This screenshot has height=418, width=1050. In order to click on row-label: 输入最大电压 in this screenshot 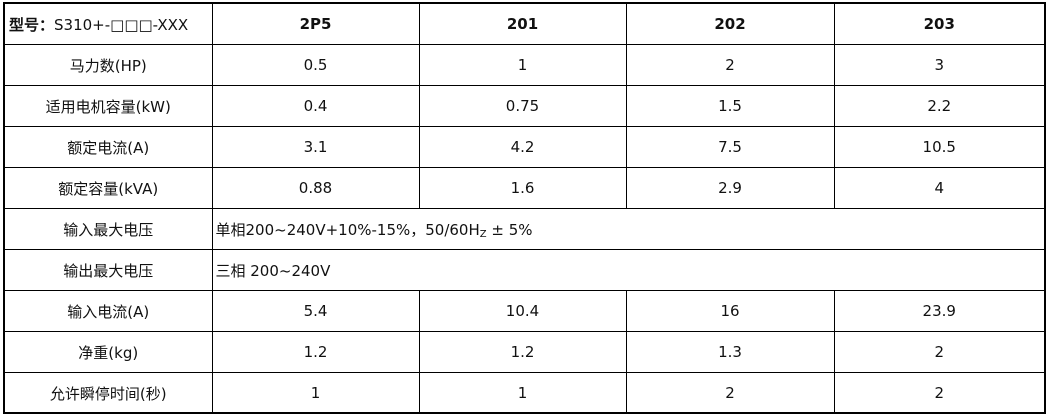, I will do `click(109, 229)`.